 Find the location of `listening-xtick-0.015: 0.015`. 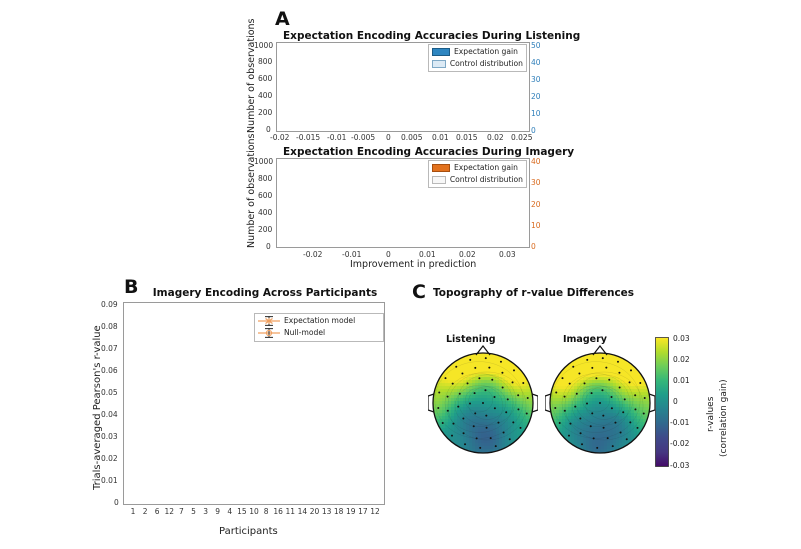

listening-xtick-0.015: 0.015 is located at coordinates (467, 137).